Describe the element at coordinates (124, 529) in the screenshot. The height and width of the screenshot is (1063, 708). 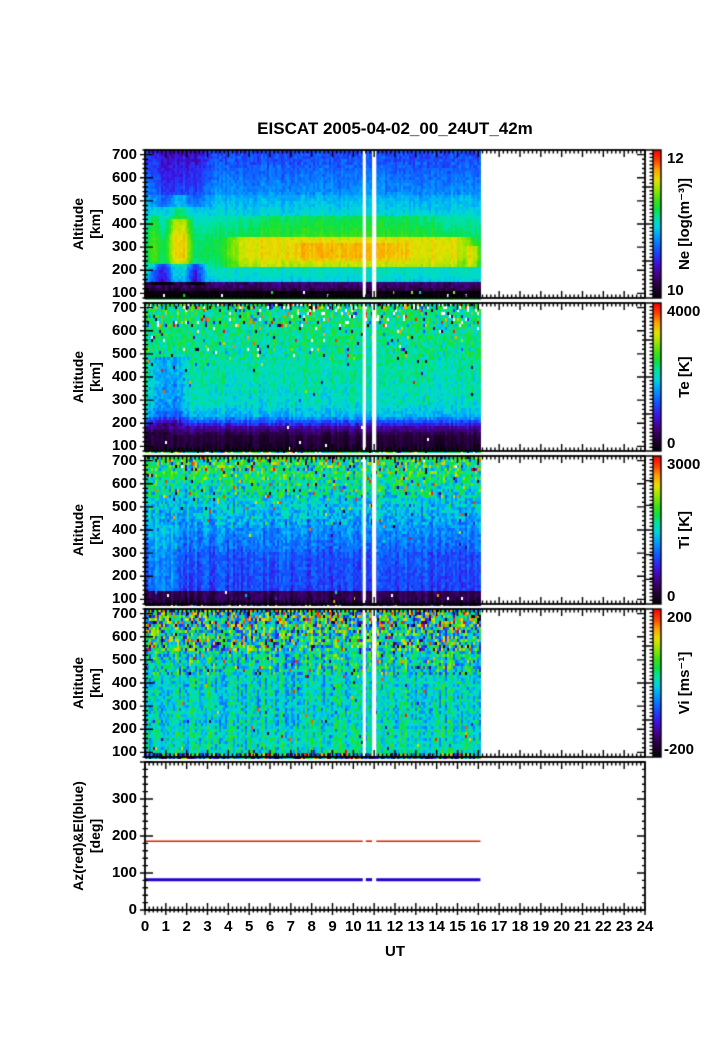
I see `ytick-label-ti: 400` at that location.